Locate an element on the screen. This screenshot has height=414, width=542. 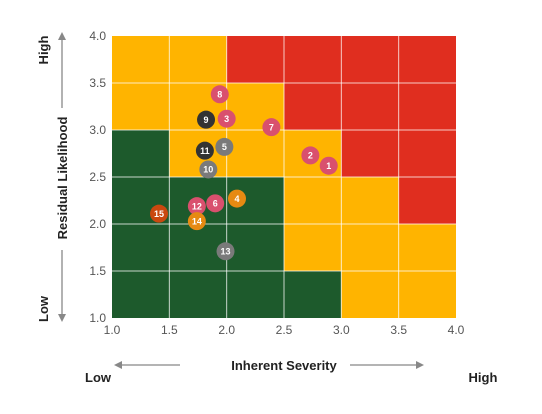
risk-point-12: 12 is located at coordinates (196, 206).